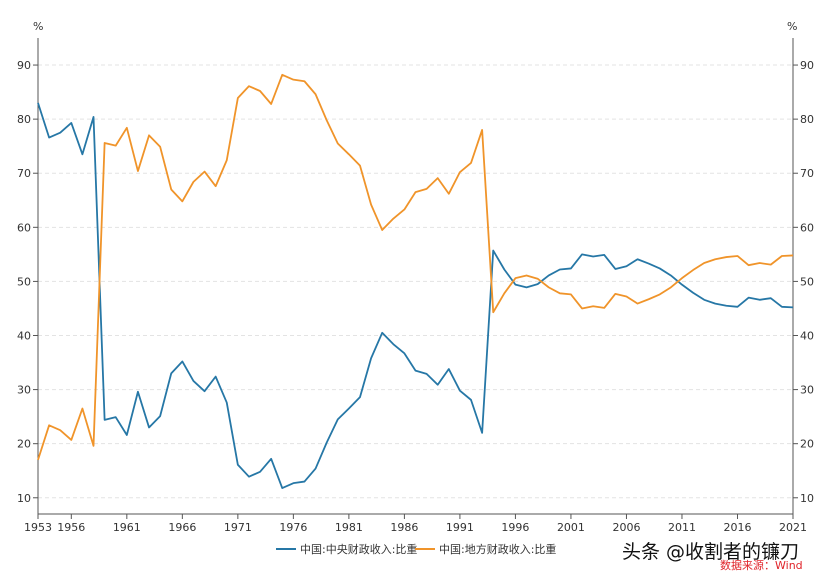 Image resolution: width=832 pixels, height=578 pixels. I want to click on y-unit-left: %, so click(38, 26).